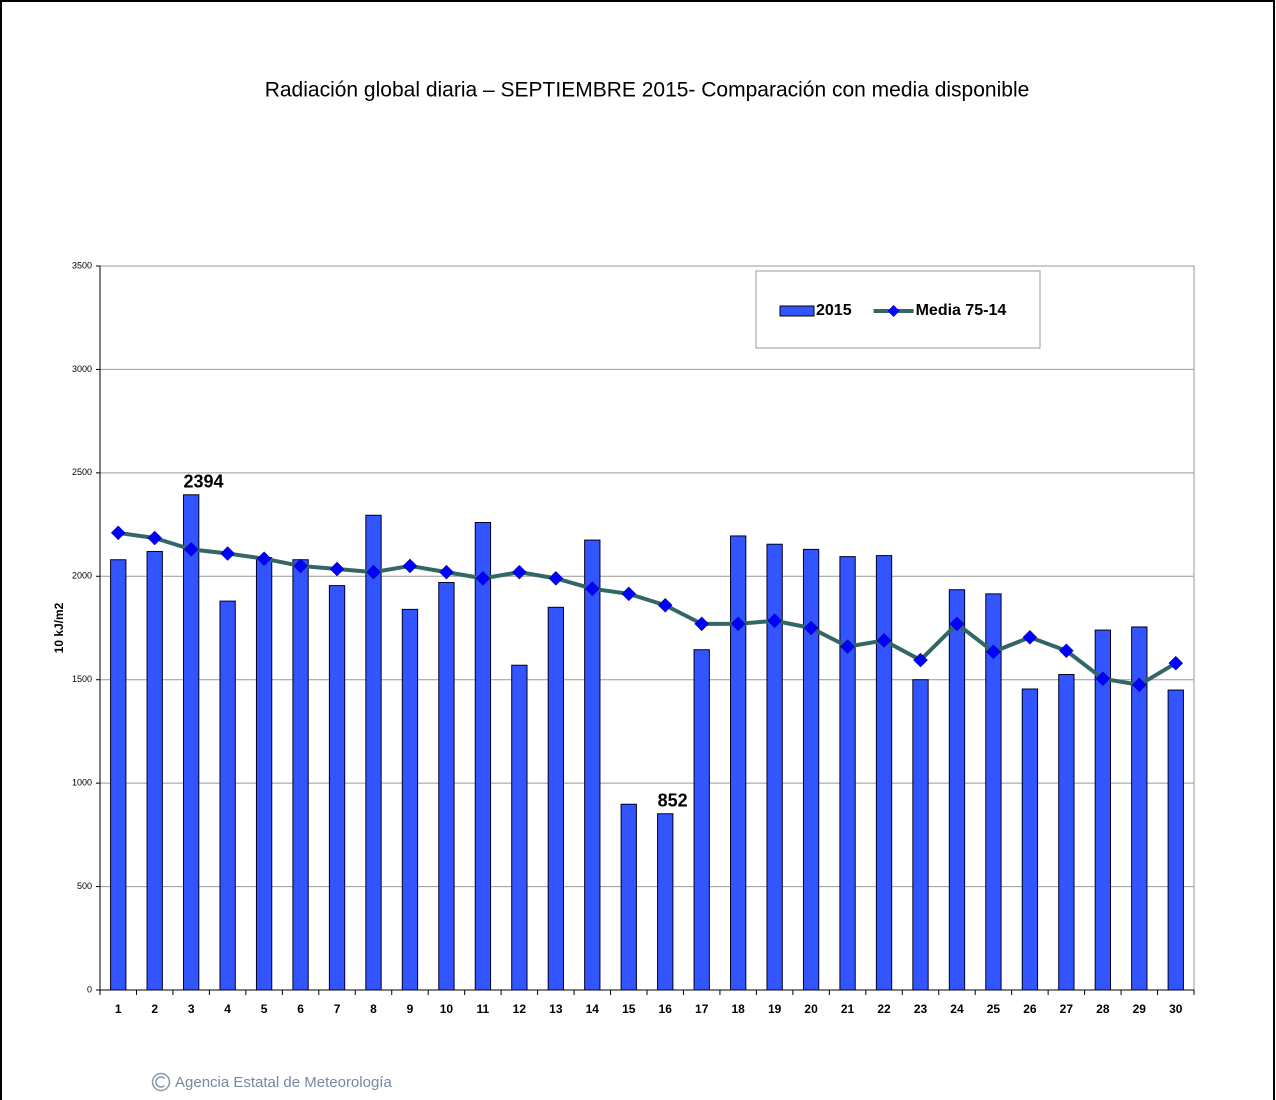 The image size is (1276, 1100). What do you see at coordinates (666, 1009) in the screenshot?
I see `x-tick-label: 16` at bounding box center [666, 1009].